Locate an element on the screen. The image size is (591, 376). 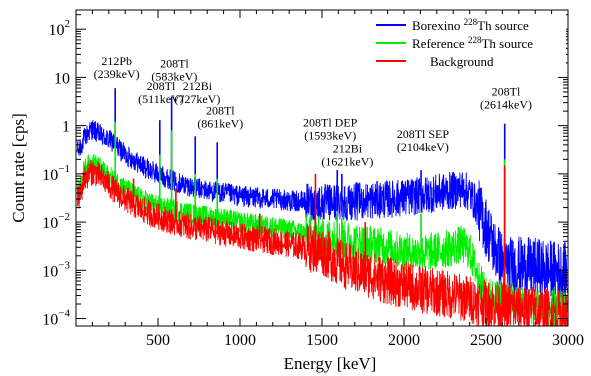
legend-name: Reference is located at coordinates (440, 43).